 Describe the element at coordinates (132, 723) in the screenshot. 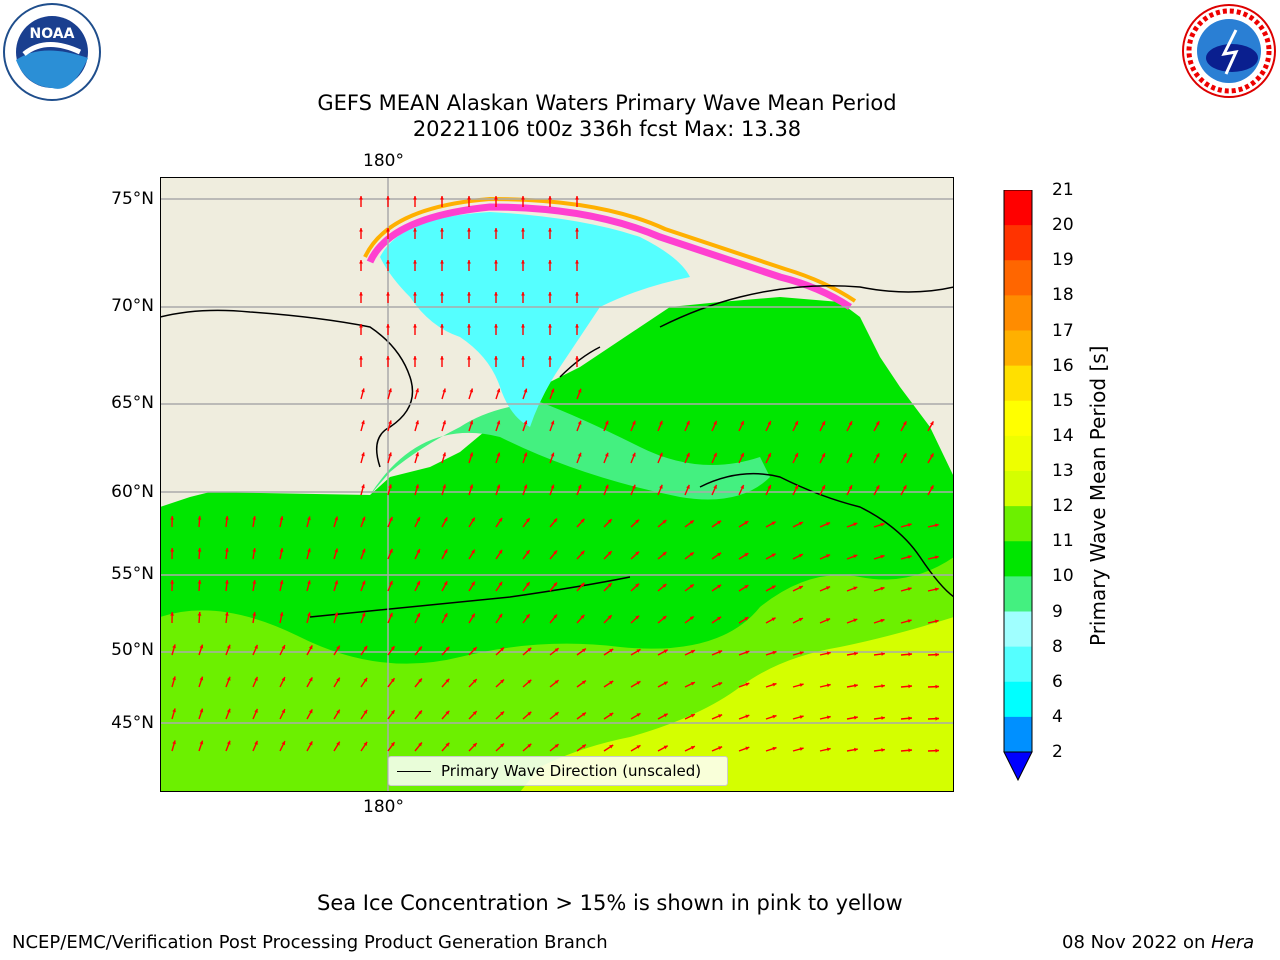

I see `lat-label-45: 45°N` at that location.